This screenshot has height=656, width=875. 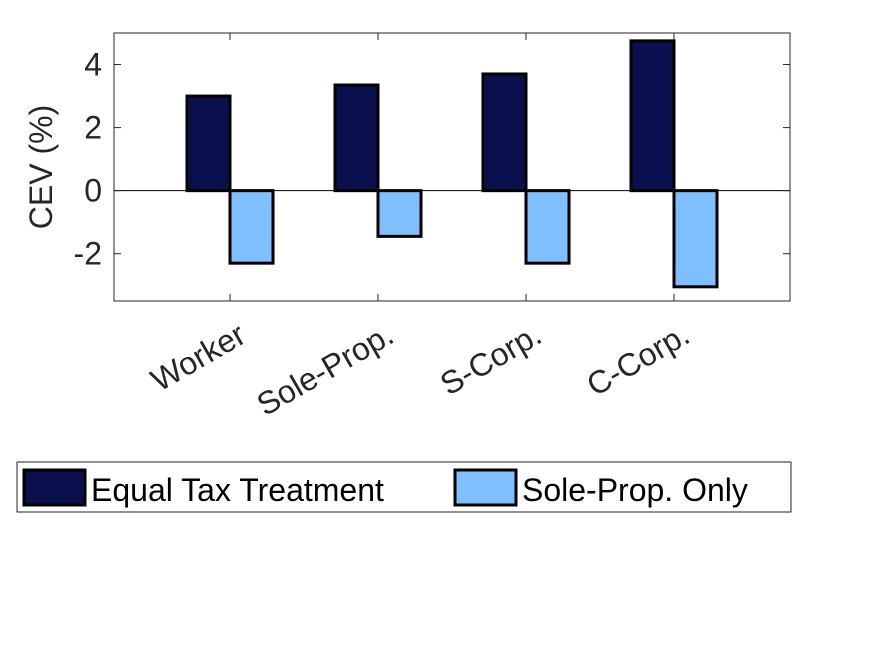 I want to click on y-tick-label: -2, so click(x=88, y=254).